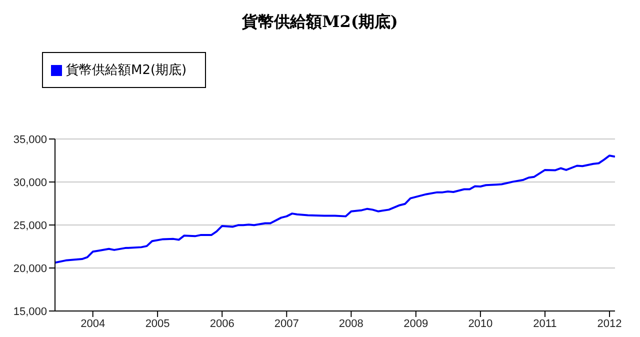 The width and height of the screenshot is (640, 337). I want to click on y-tick-label: 20,000, so click(30, 268).